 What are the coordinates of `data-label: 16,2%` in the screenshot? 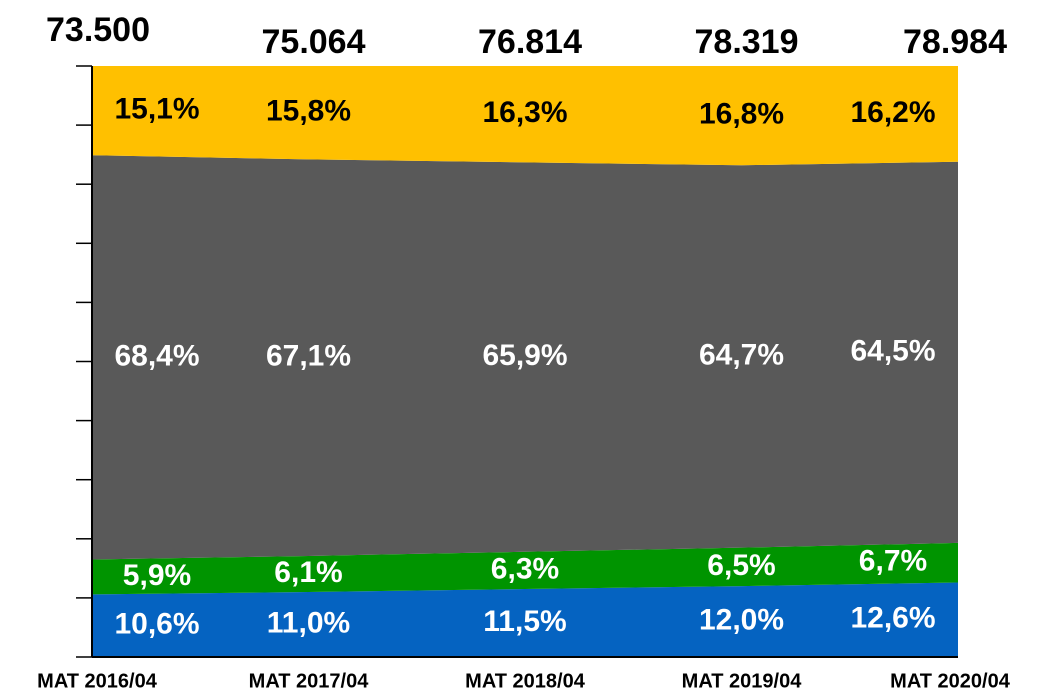 It's located at (892, 112).